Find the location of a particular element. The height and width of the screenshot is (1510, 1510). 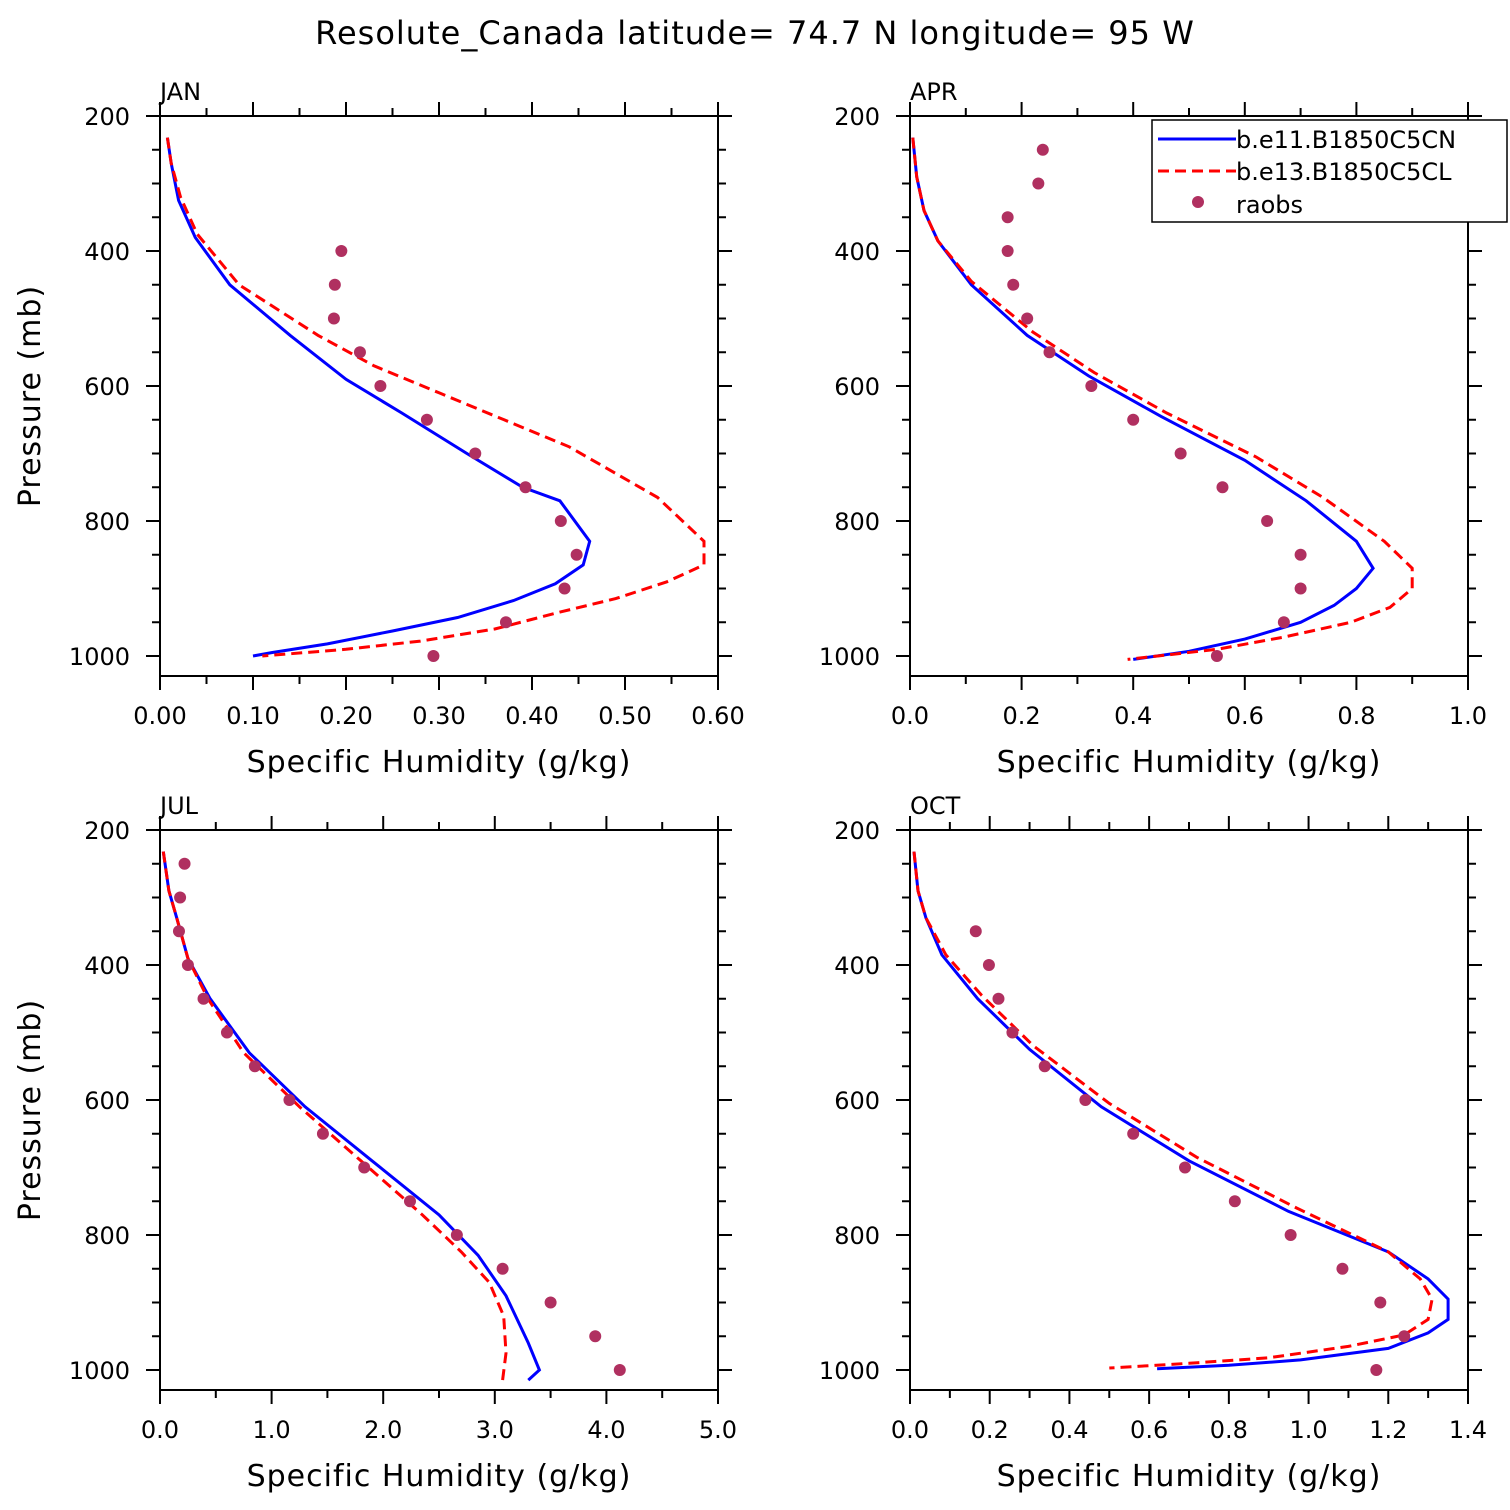

jan-xtick-label: 0.10 is located at coordinates (252, 716).